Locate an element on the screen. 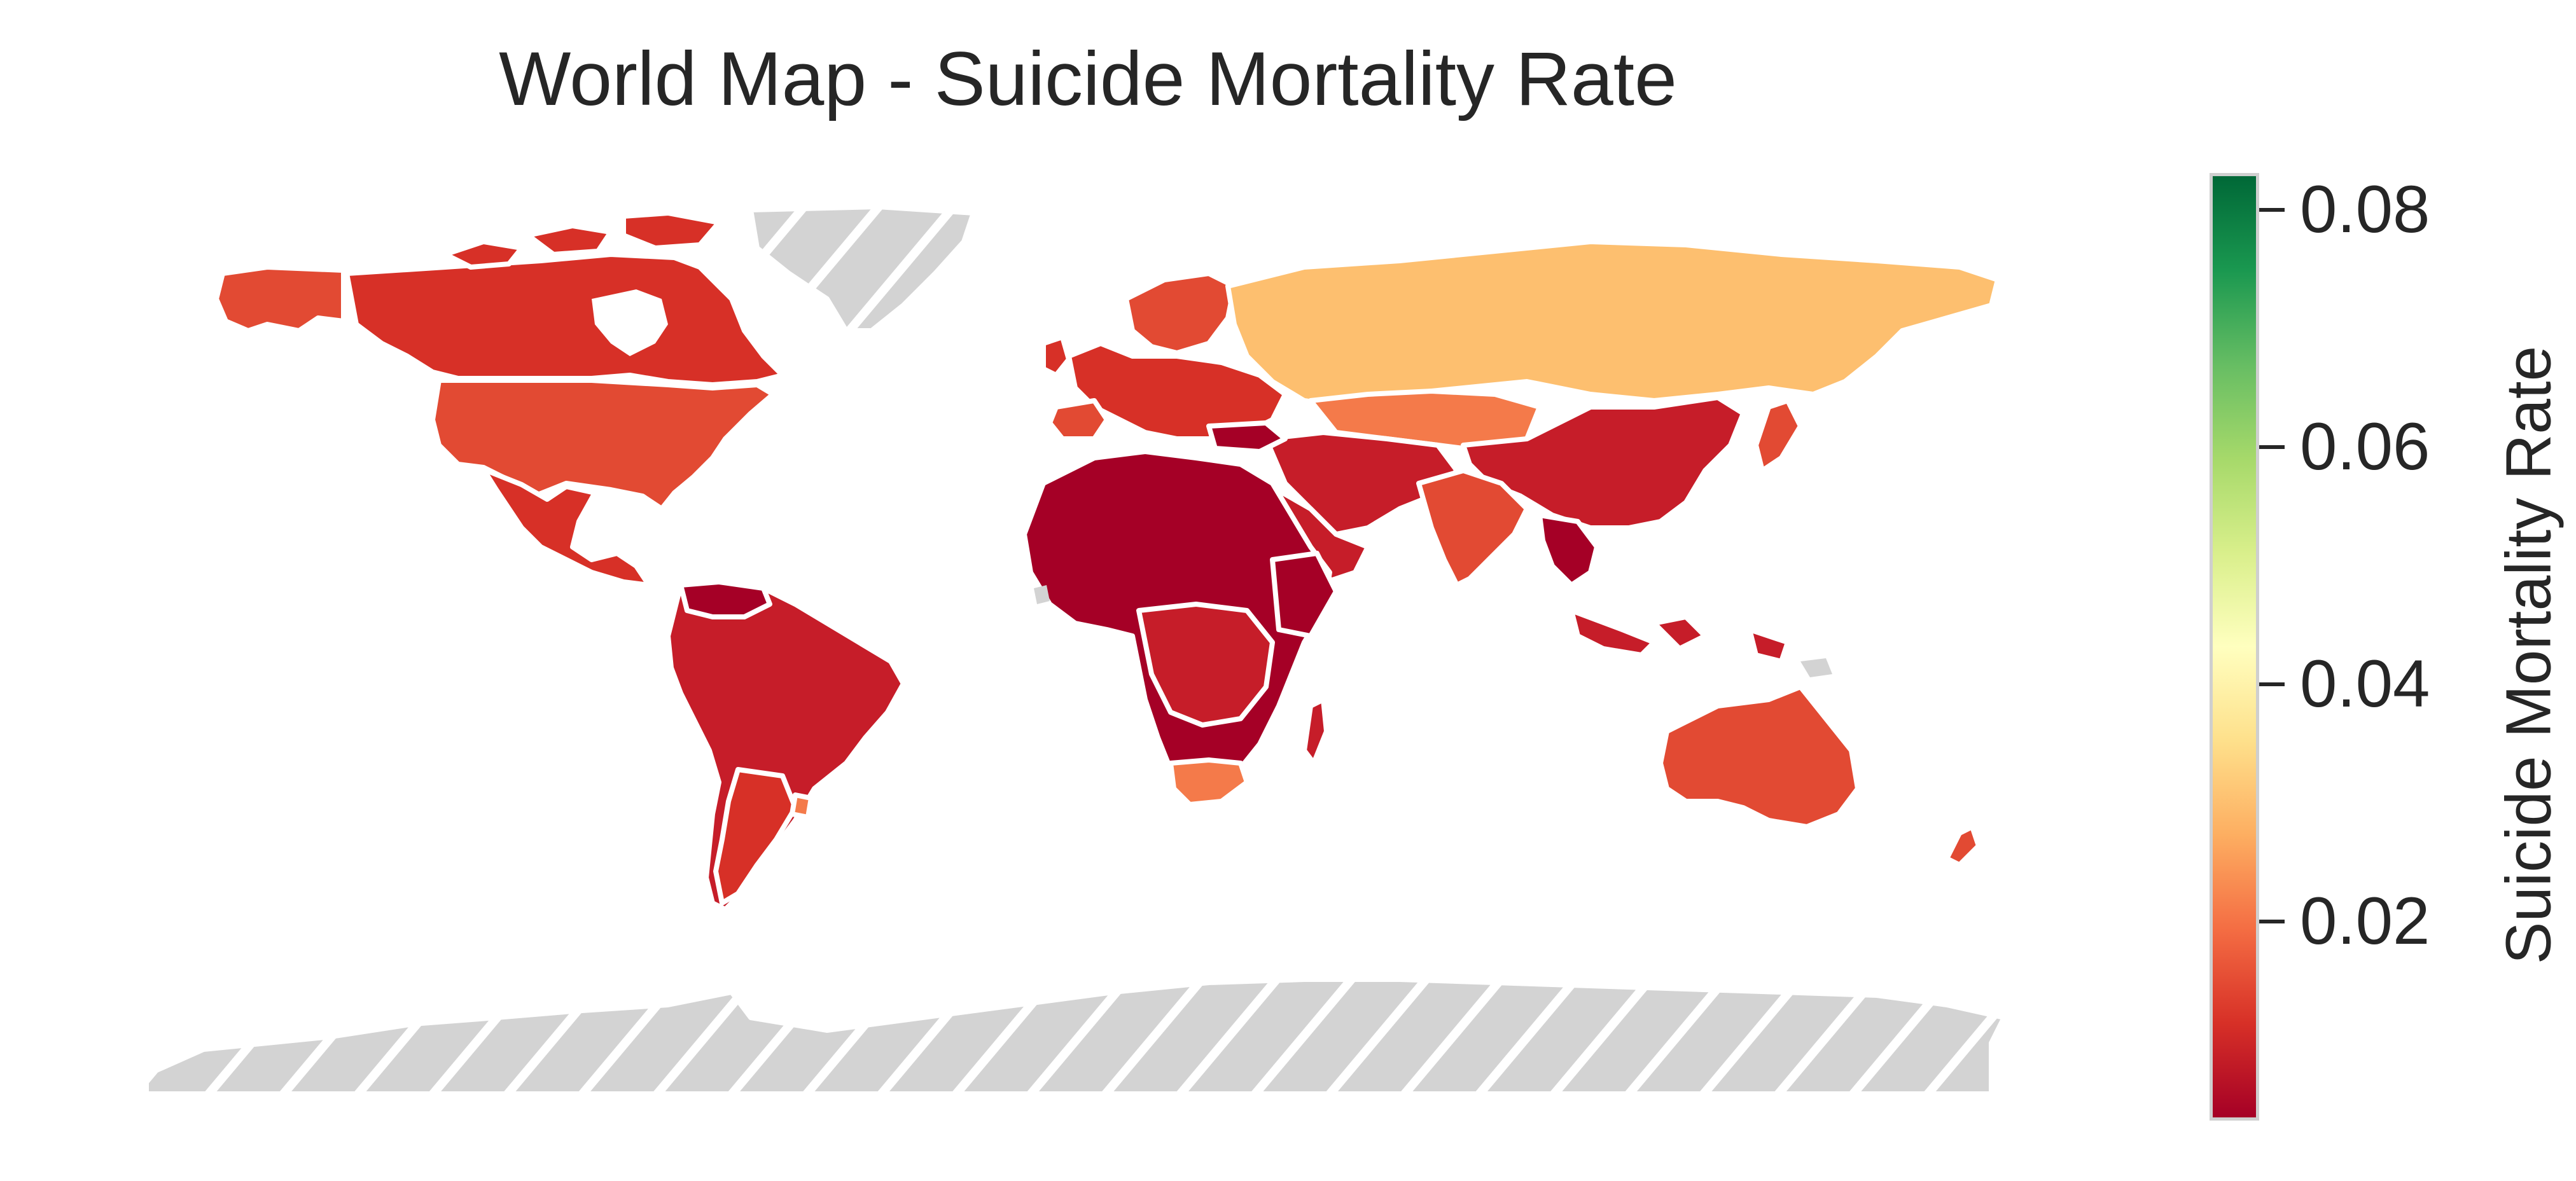  madagascar-region is located at coordinates (1315, 731).